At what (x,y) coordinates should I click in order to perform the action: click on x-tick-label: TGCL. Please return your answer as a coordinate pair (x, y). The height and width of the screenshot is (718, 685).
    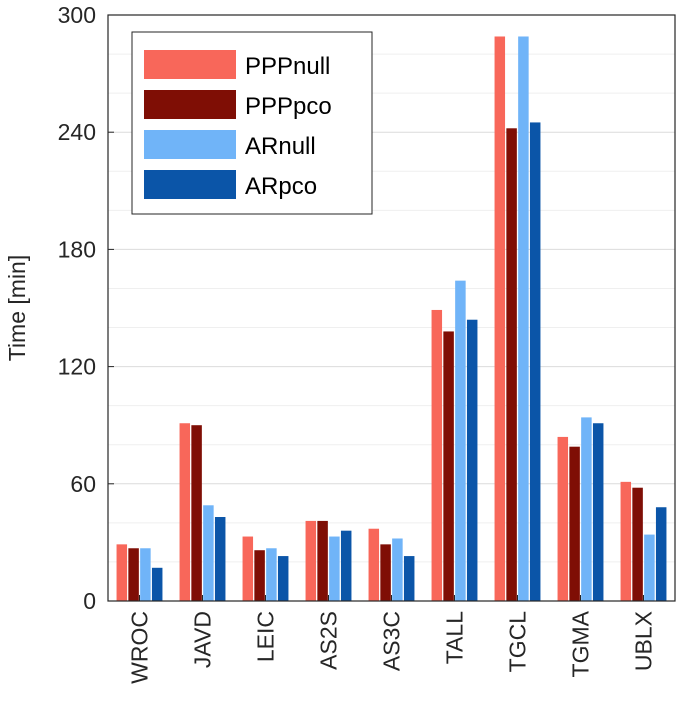
    Looking at the image, I should click on (518, 642).